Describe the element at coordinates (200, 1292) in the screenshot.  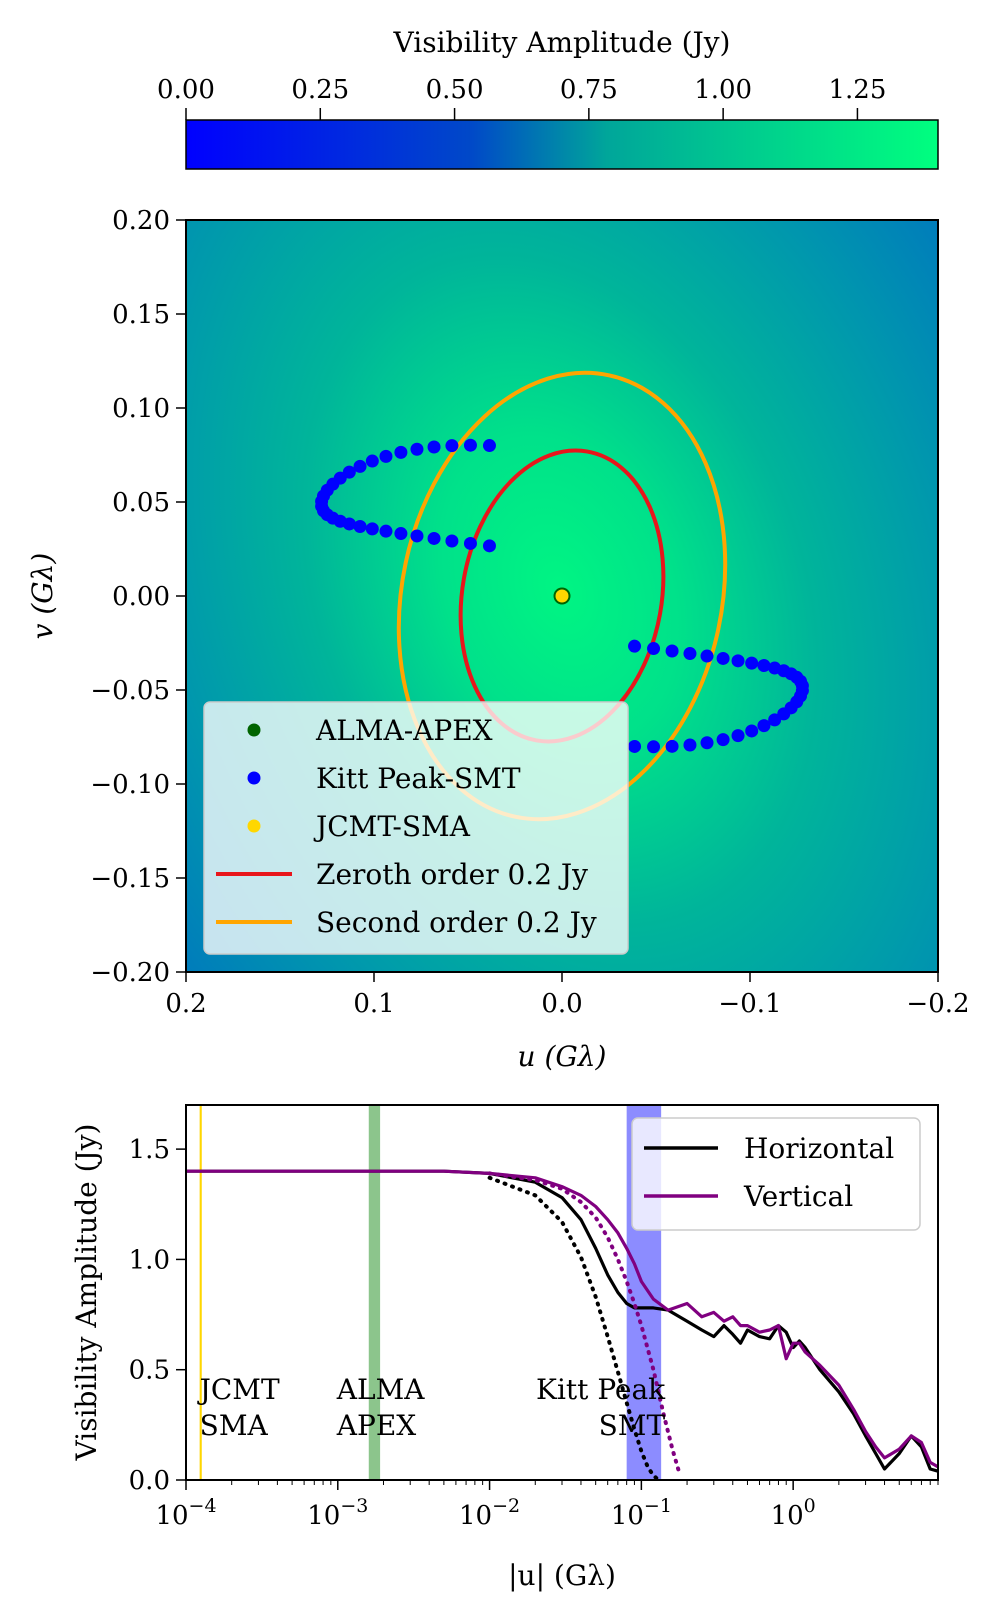
I see `band-jcmt-sma` at that location.